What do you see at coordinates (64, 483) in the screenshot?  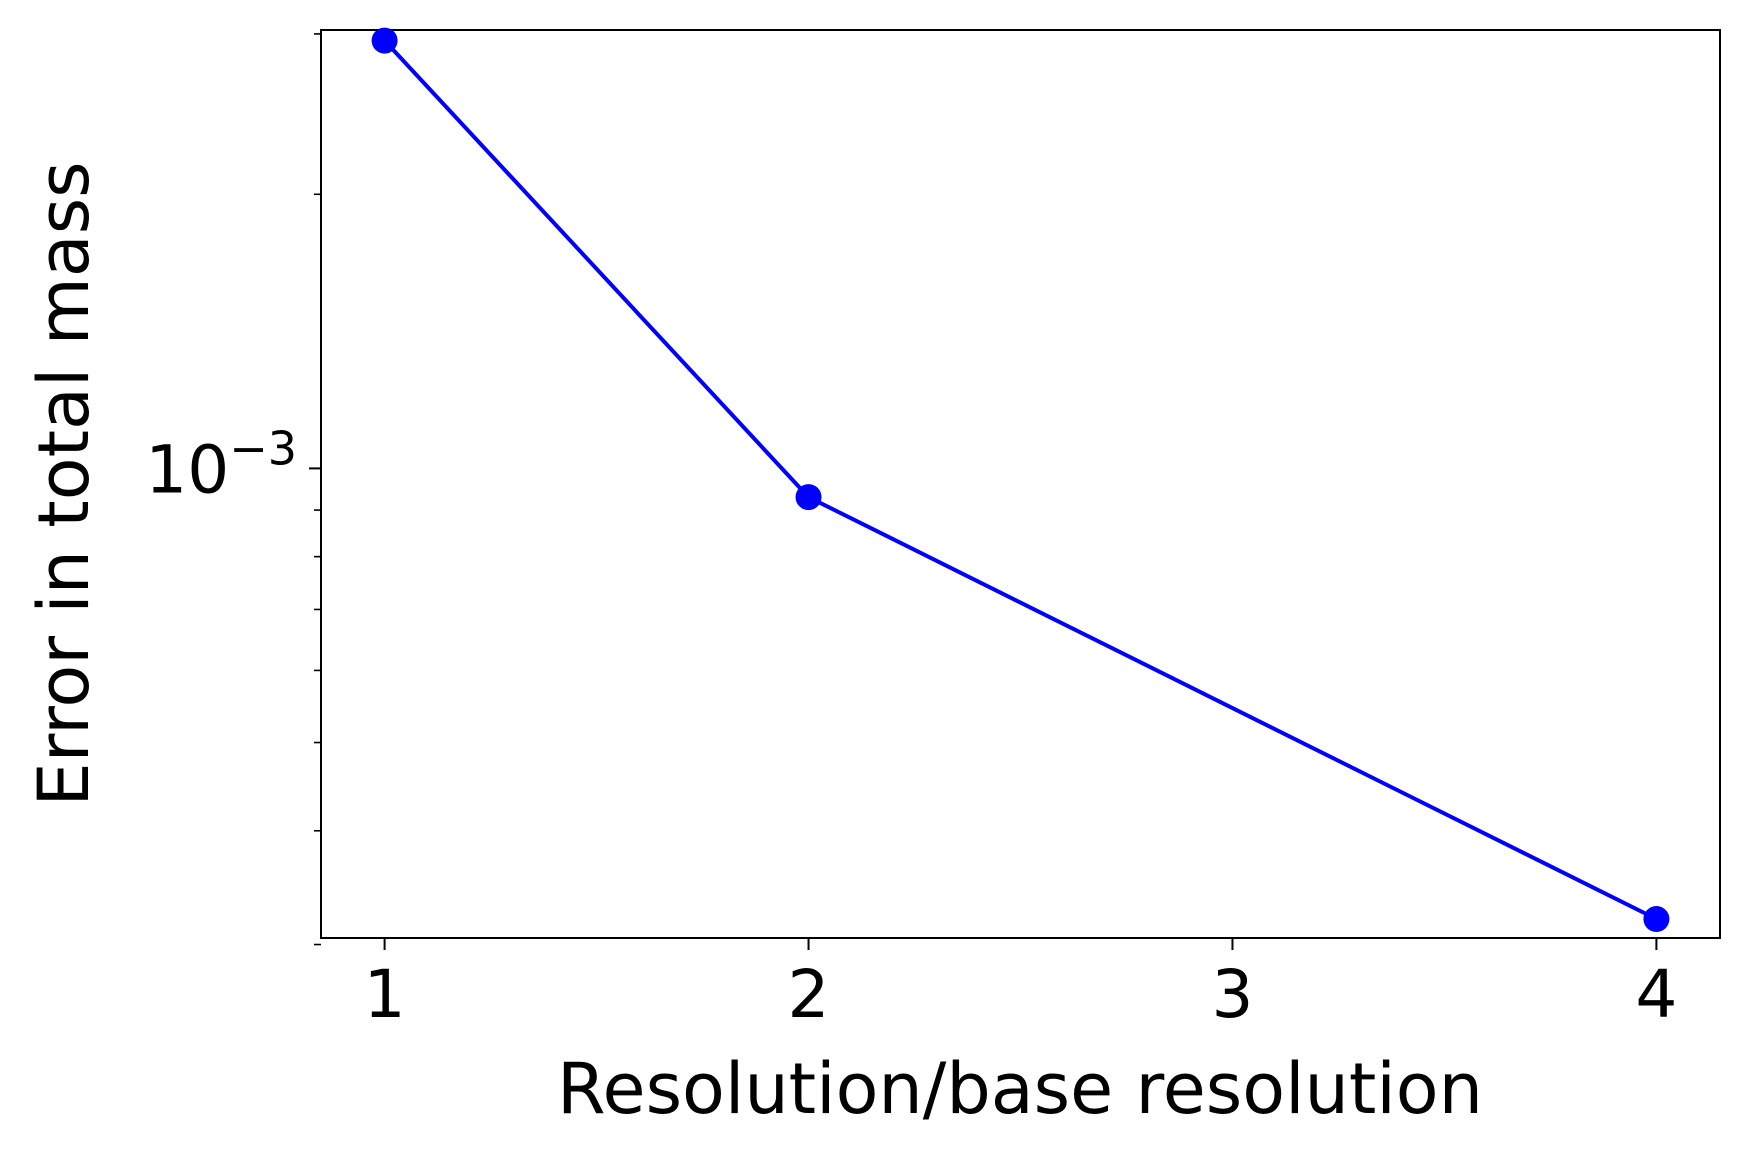 I see `y-axis-label: Error in total mass` at bounding box center [64, 483].